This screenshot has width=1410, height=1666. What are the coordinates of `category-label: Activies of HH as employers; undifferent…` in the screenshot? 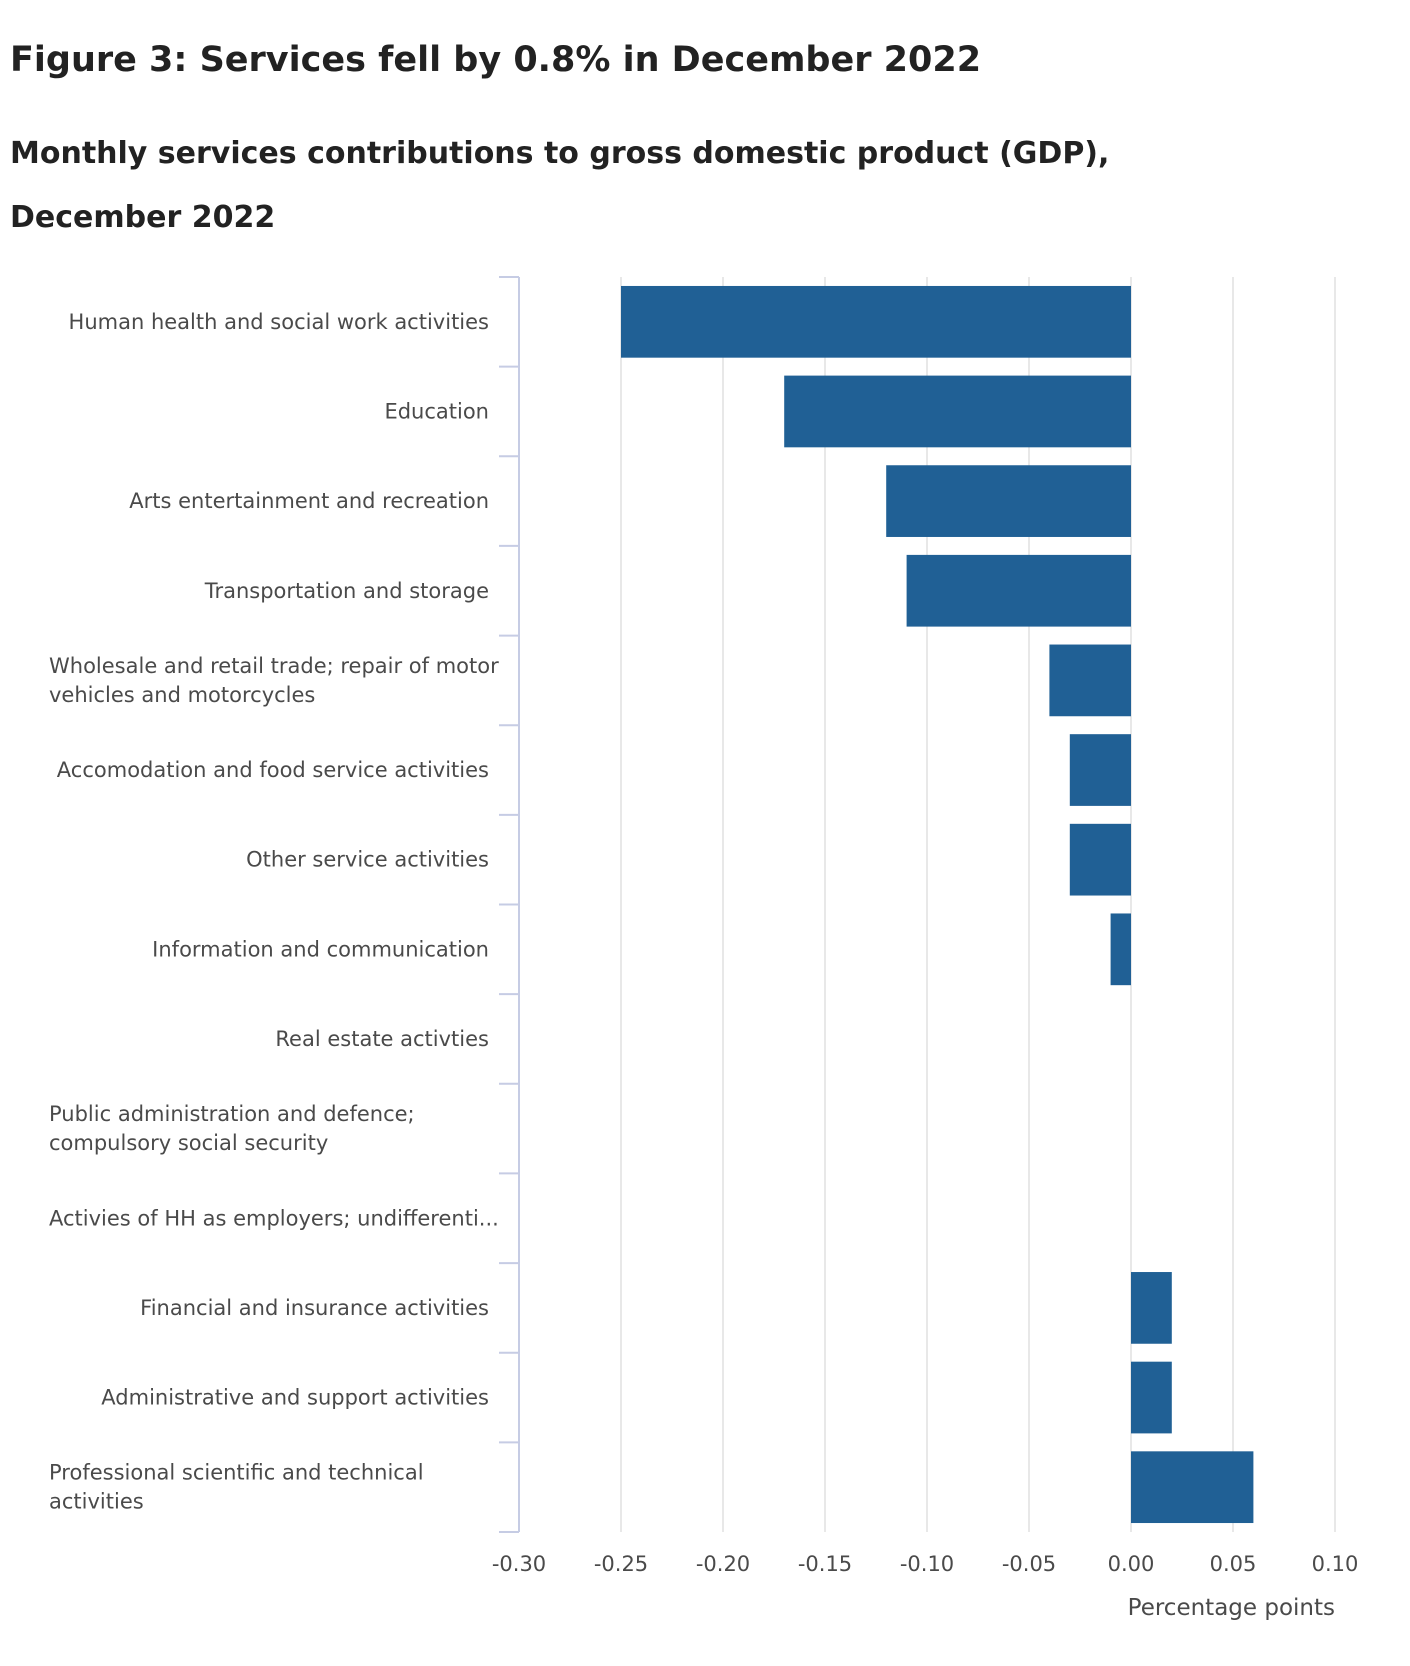 It's located at (274, 1218).